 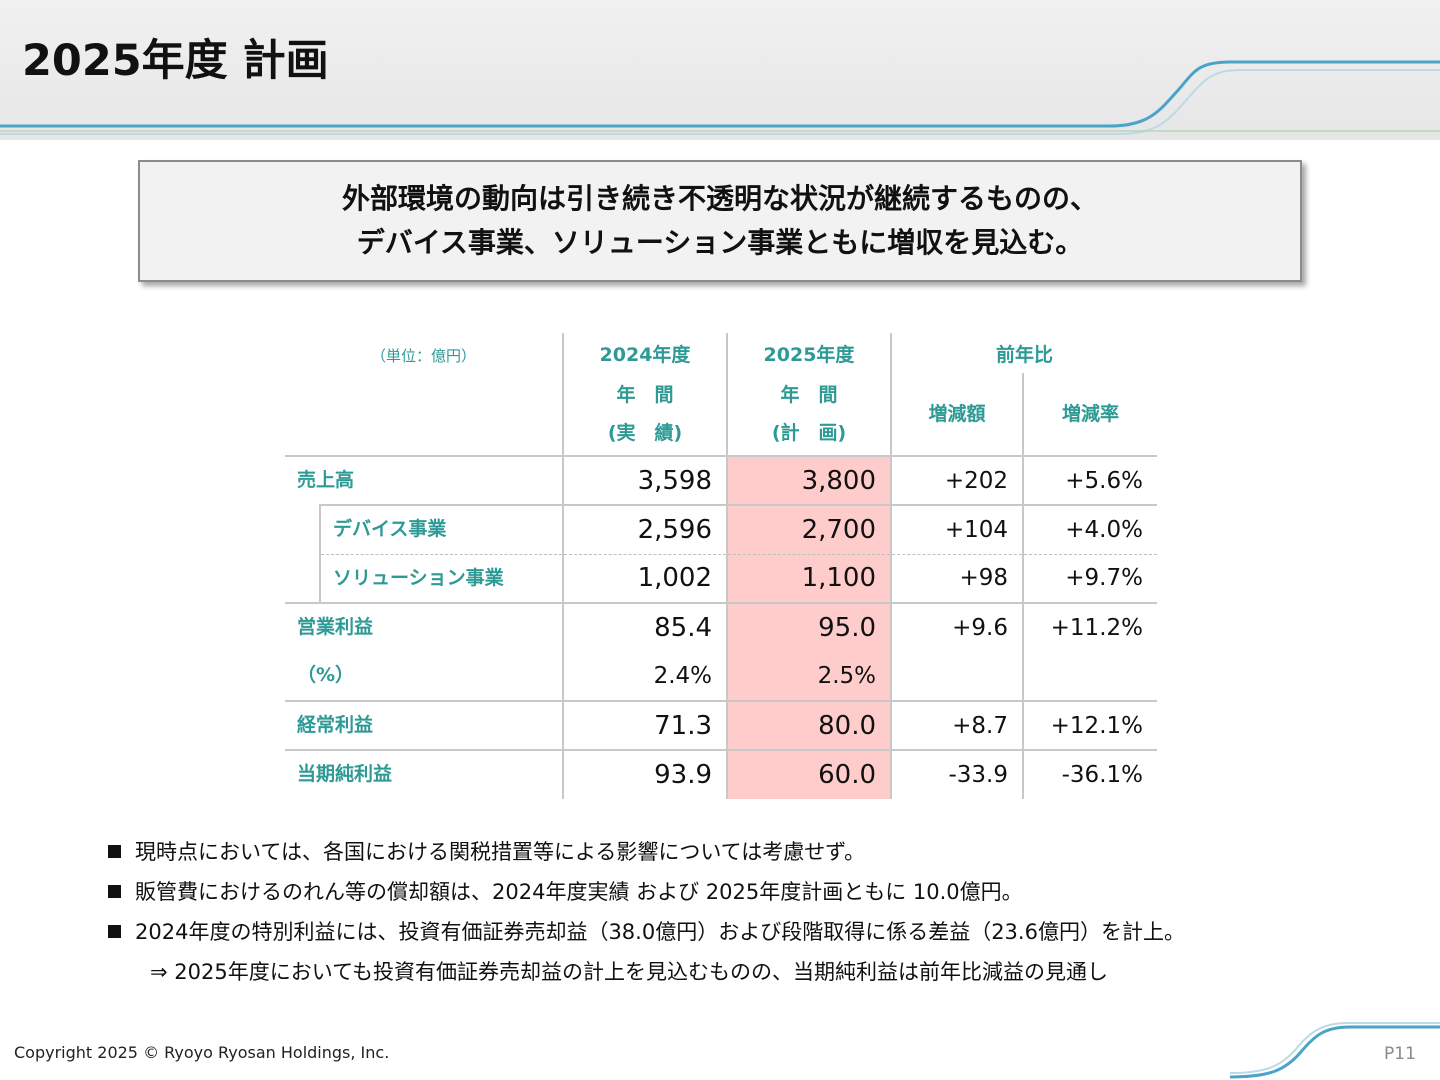 What do you see at coordinates (645, 480) in the screenshot?
I see `cell-actual: 3,598` at bounding box center [645, 480].